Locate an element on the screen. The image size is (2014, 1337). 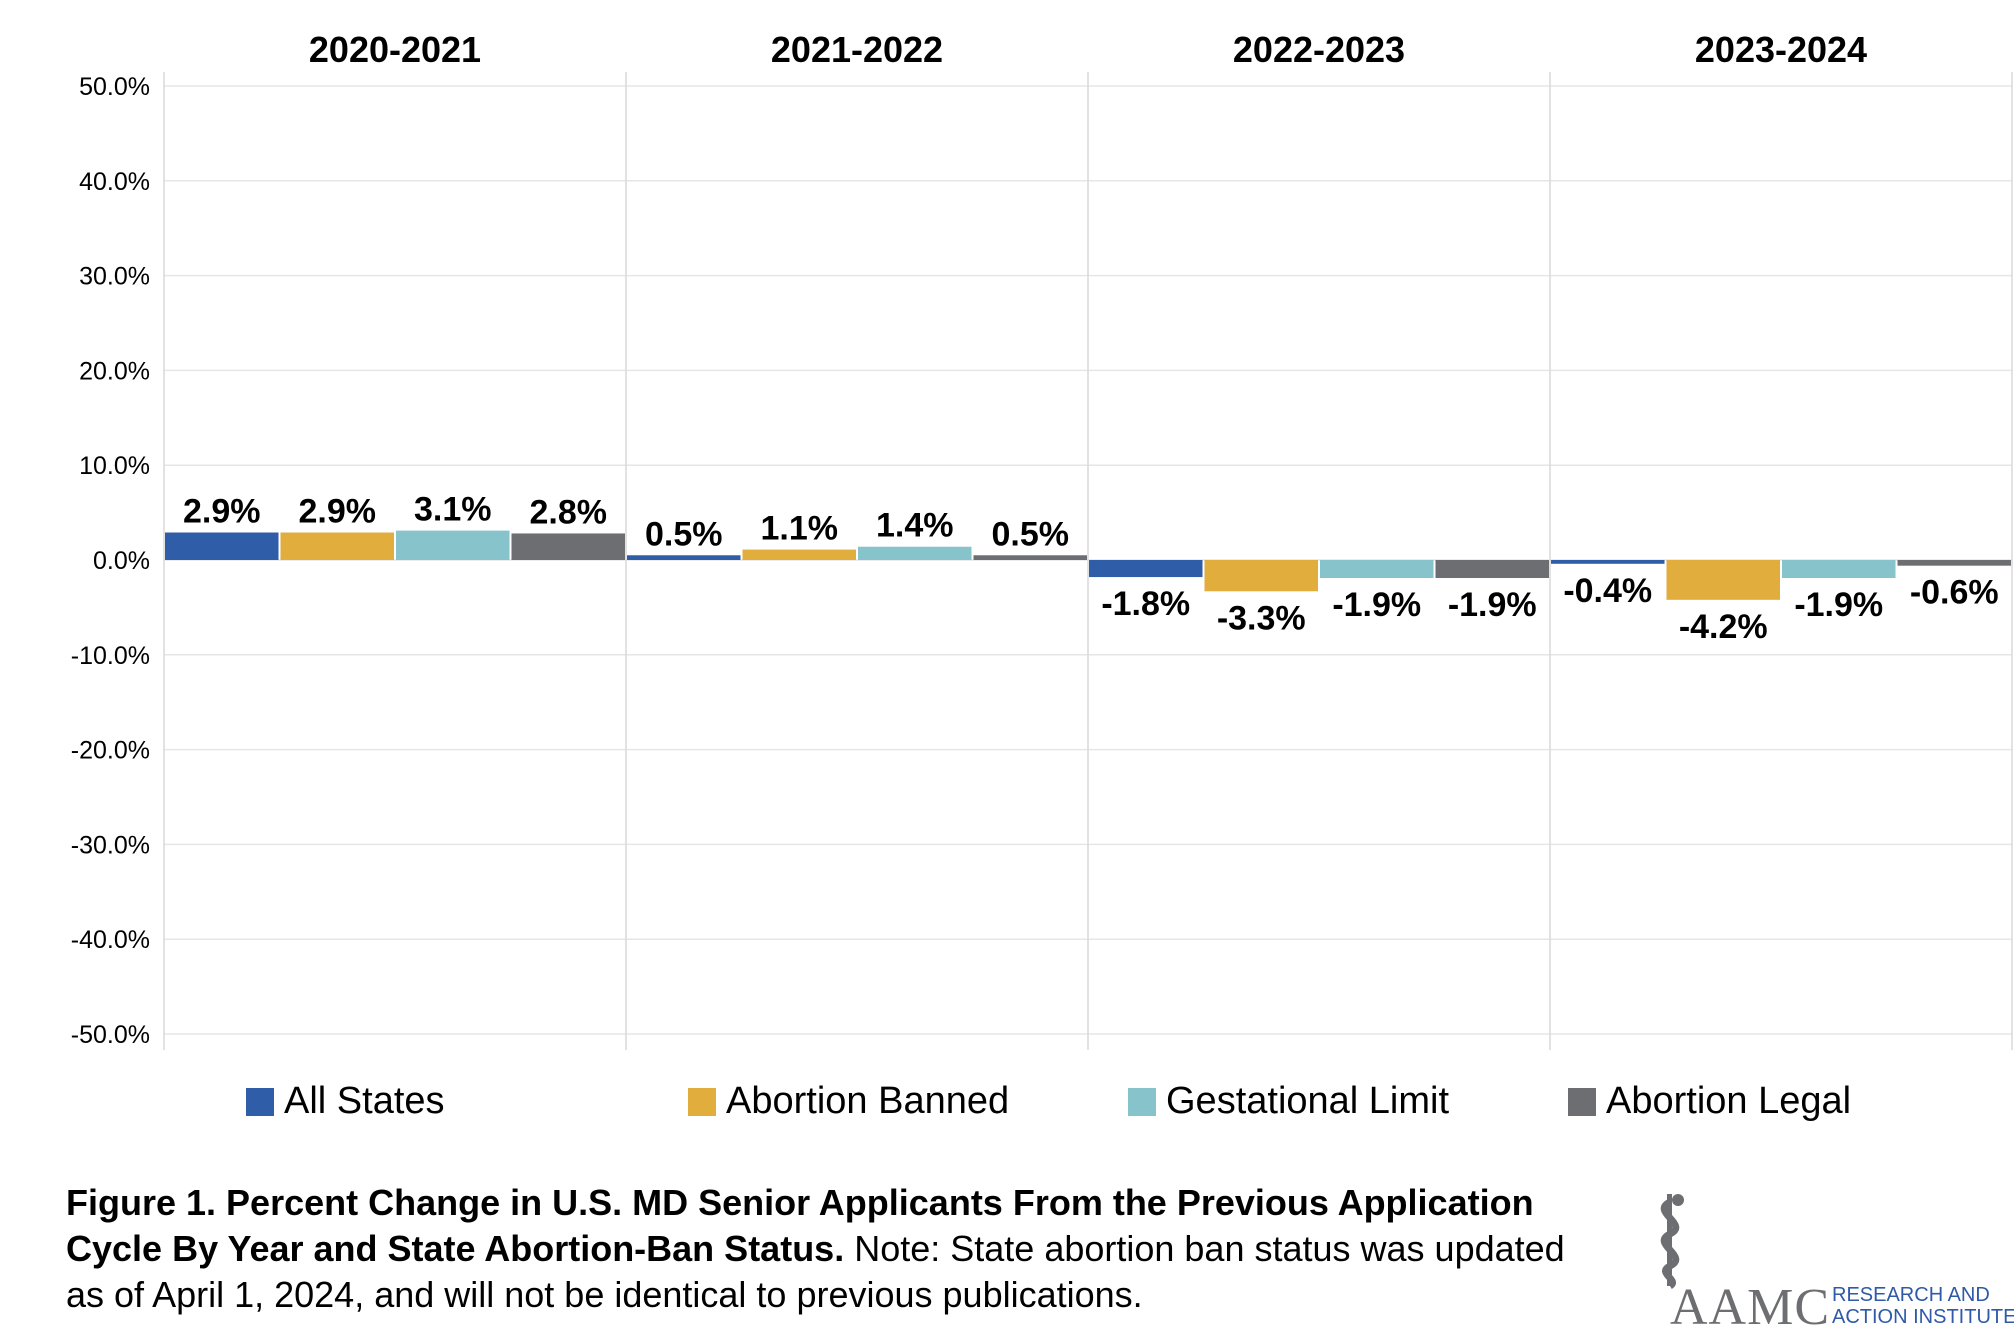
logo-wordmark: AAMC is located at coordinates (1750, 1307).